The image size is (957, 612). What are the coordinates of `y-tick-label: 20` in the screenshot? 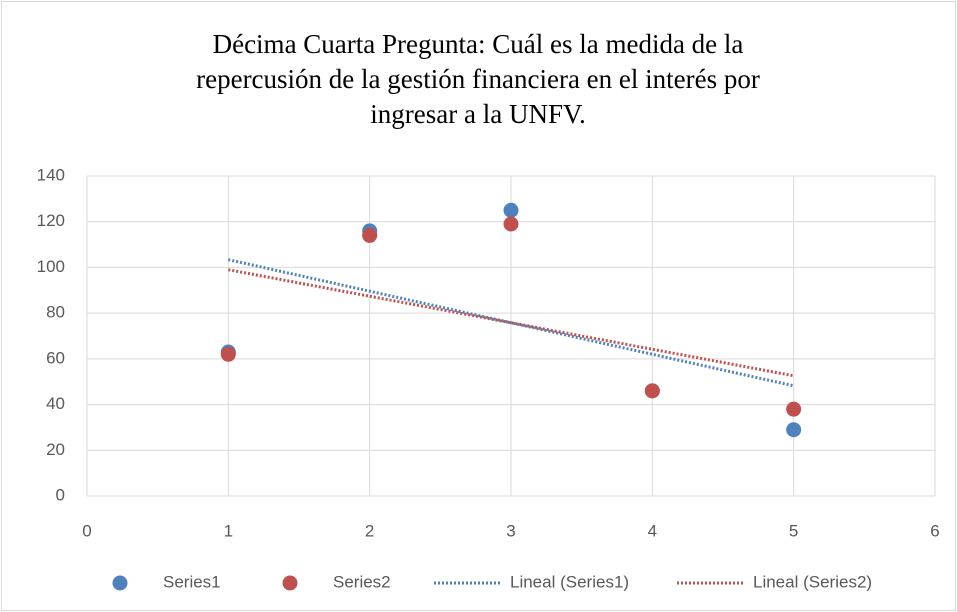 It's located at (55, 449).